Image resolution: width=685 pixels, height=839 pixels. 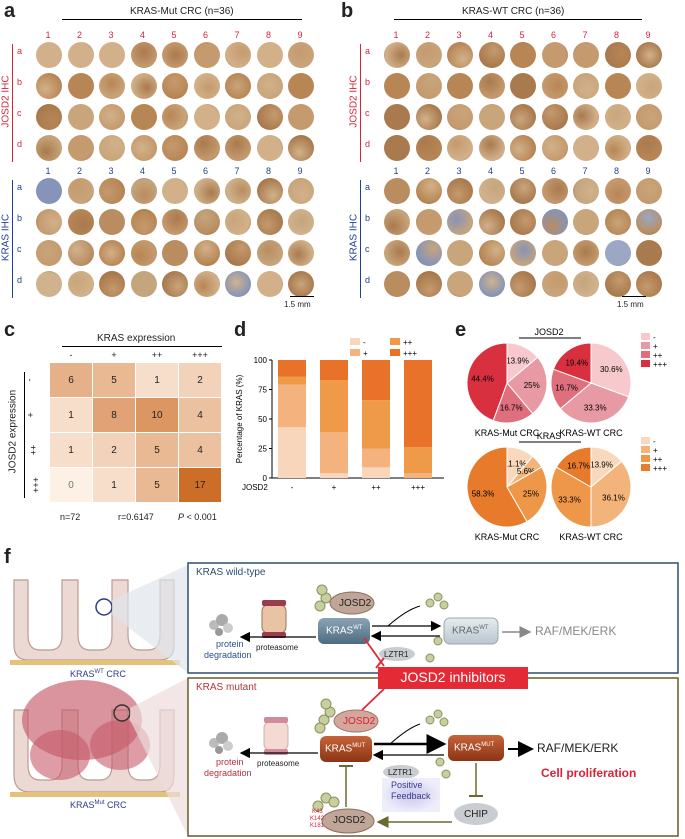 What do you see at coordinates (368, 51) in the screenshot?
I see `tma-b-josd2-row-a: a` at bounding box center [368, 51].